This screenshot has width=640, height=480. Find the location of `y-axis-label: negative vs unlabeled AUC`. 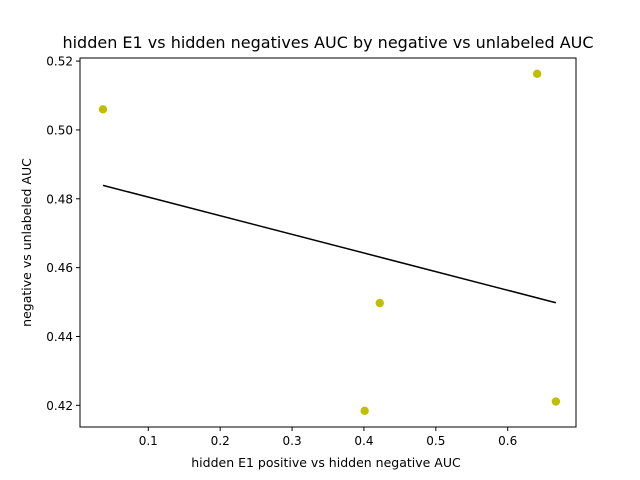

y-axis-label: negative vs unlabeled AUC is located at coordinates (26, 242).